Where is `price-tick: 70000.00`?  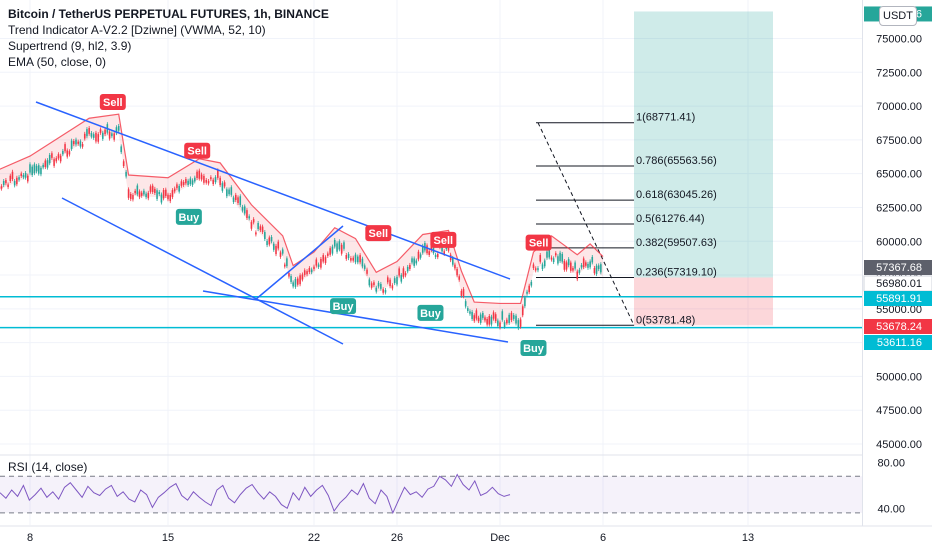
price-tick: 70000.00 is located at coordinates (899, 107).